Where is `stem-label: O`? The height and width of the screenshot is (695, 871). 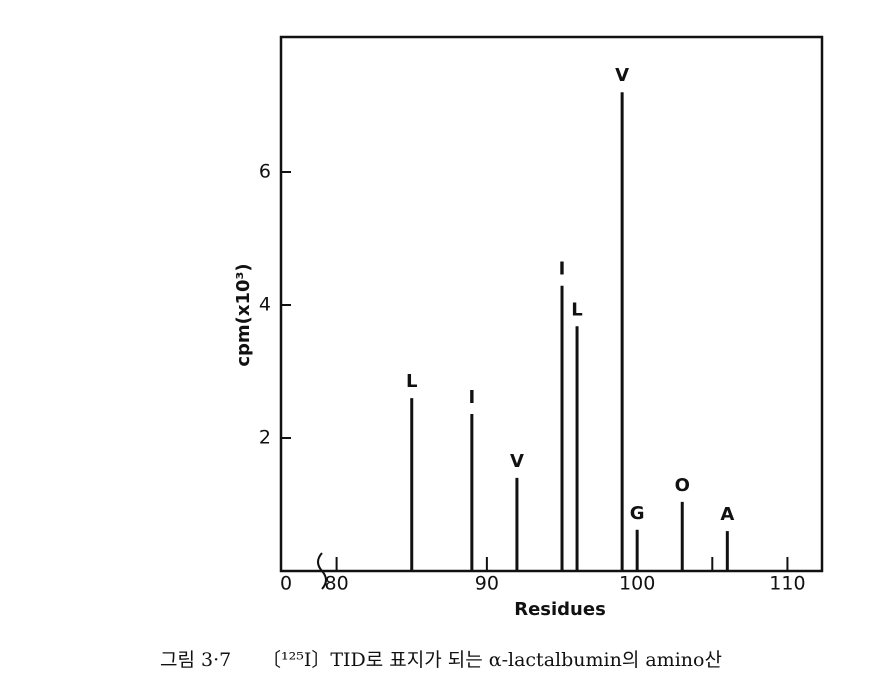
stem-label: O is located at coordinates (682, 485).